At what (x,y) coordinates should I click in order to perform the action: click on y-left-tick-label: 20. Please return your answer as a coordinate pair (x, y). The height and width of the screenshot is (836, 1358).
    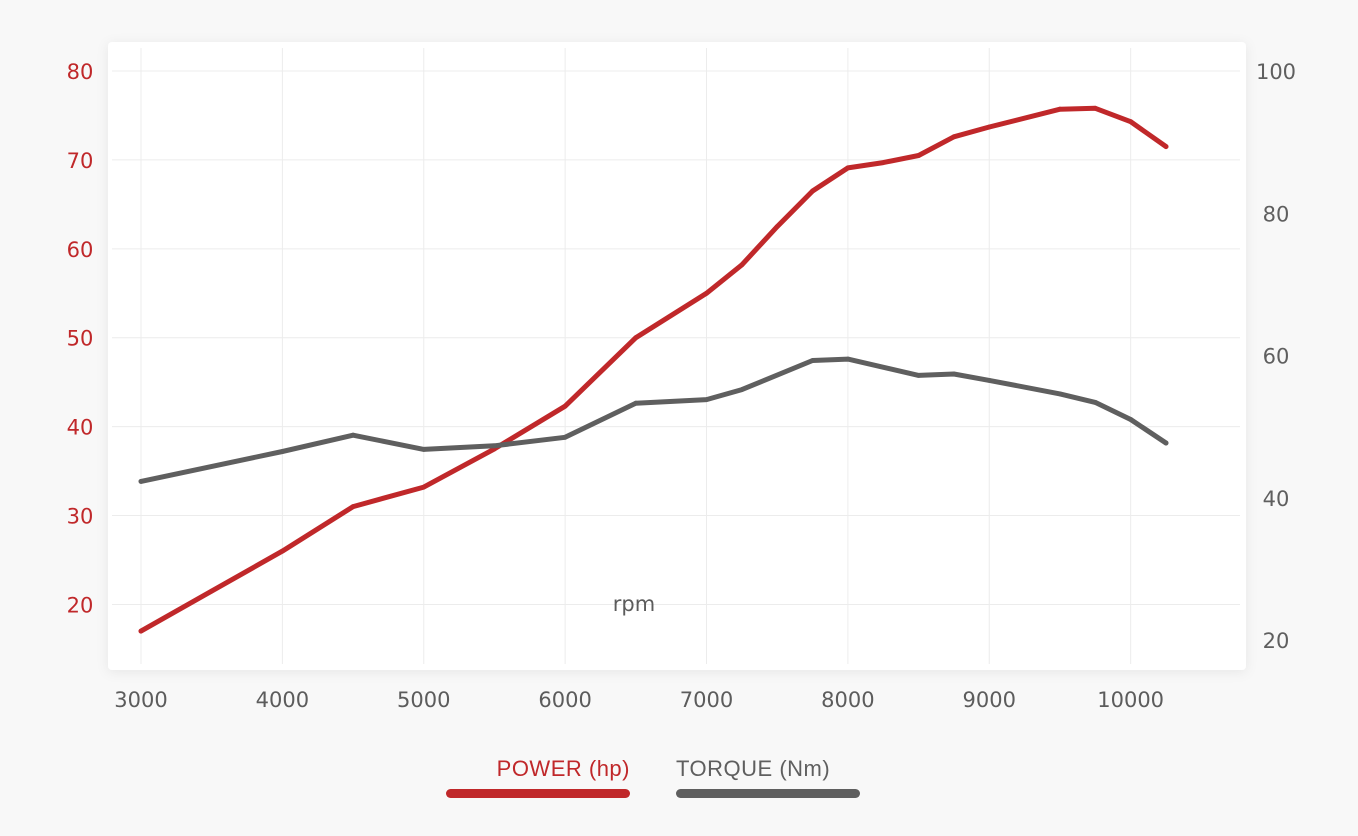
    Looking at the image, I should click on (80, 605).